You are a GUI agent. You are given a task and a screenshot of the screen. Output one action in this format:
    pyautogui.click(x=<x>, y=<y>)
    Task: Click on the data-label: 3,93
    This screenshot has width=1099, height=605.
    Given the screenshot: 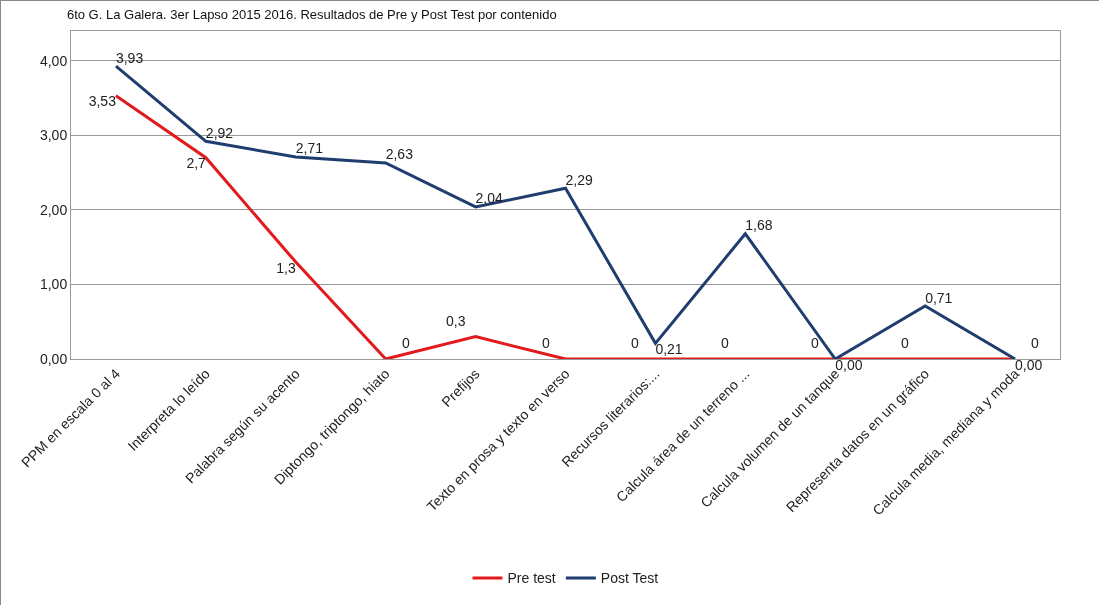 What is the action you would take?
    pyautogui.click(x=129, y=57)
    